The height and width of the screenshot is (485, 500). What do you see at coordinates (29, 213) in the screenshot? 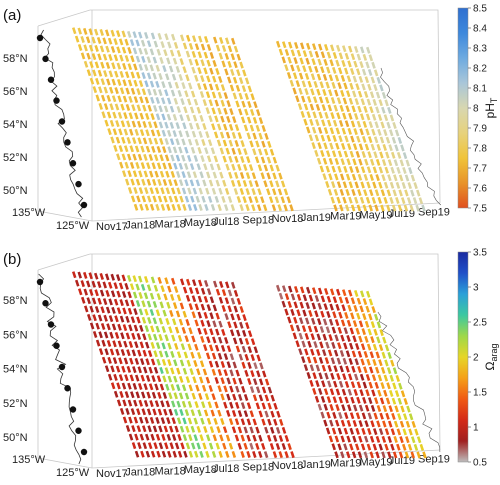
I see `lon-tick-label: 135°W` at bounding box center [29, 213].